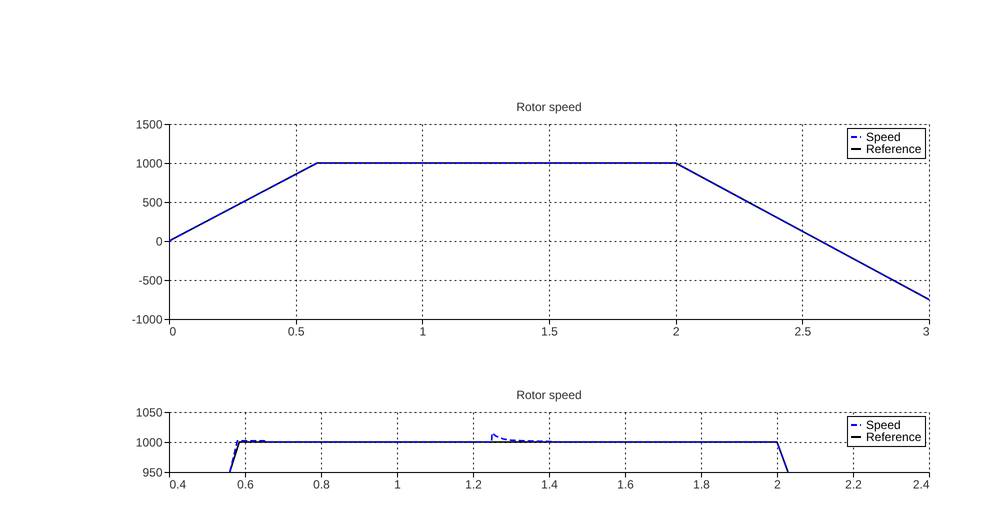  Describe the element at coordinates (509, 452) in the screenshot. I see `line-series` at that location.